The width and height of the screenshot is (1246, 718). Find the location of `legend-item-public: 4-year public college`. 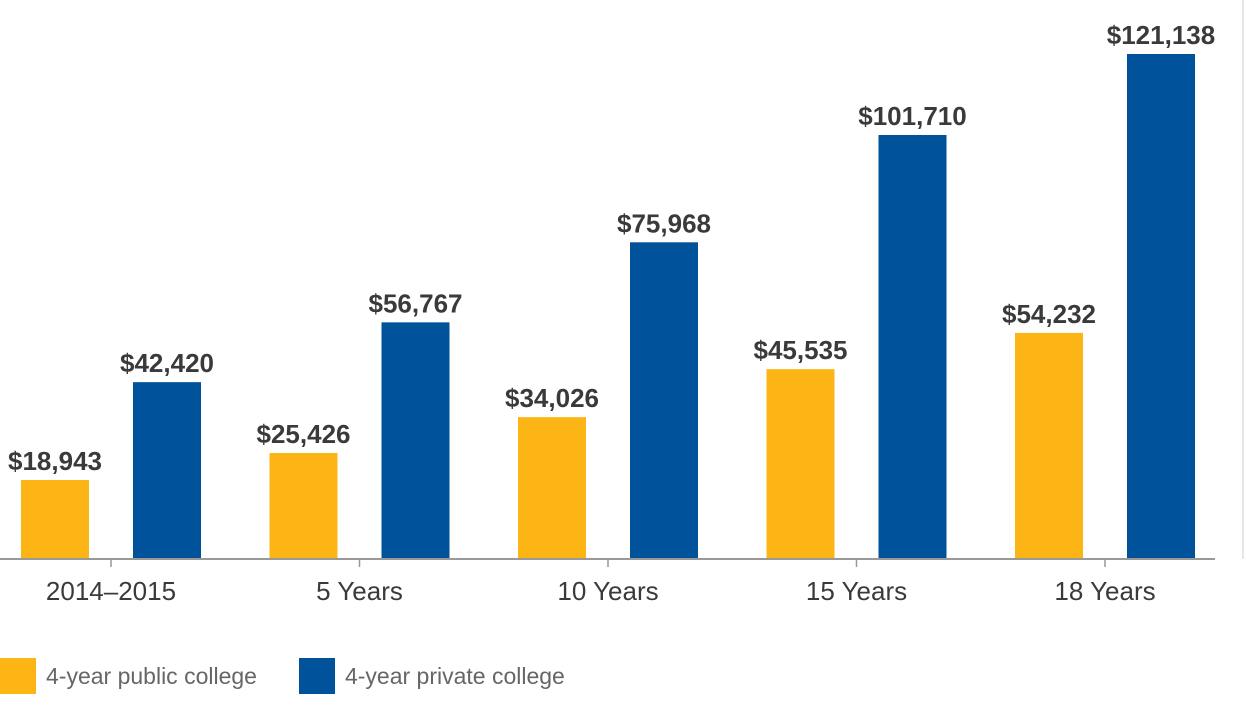

legend-item-public: 4-year public college is located at coordinates (128, 676).